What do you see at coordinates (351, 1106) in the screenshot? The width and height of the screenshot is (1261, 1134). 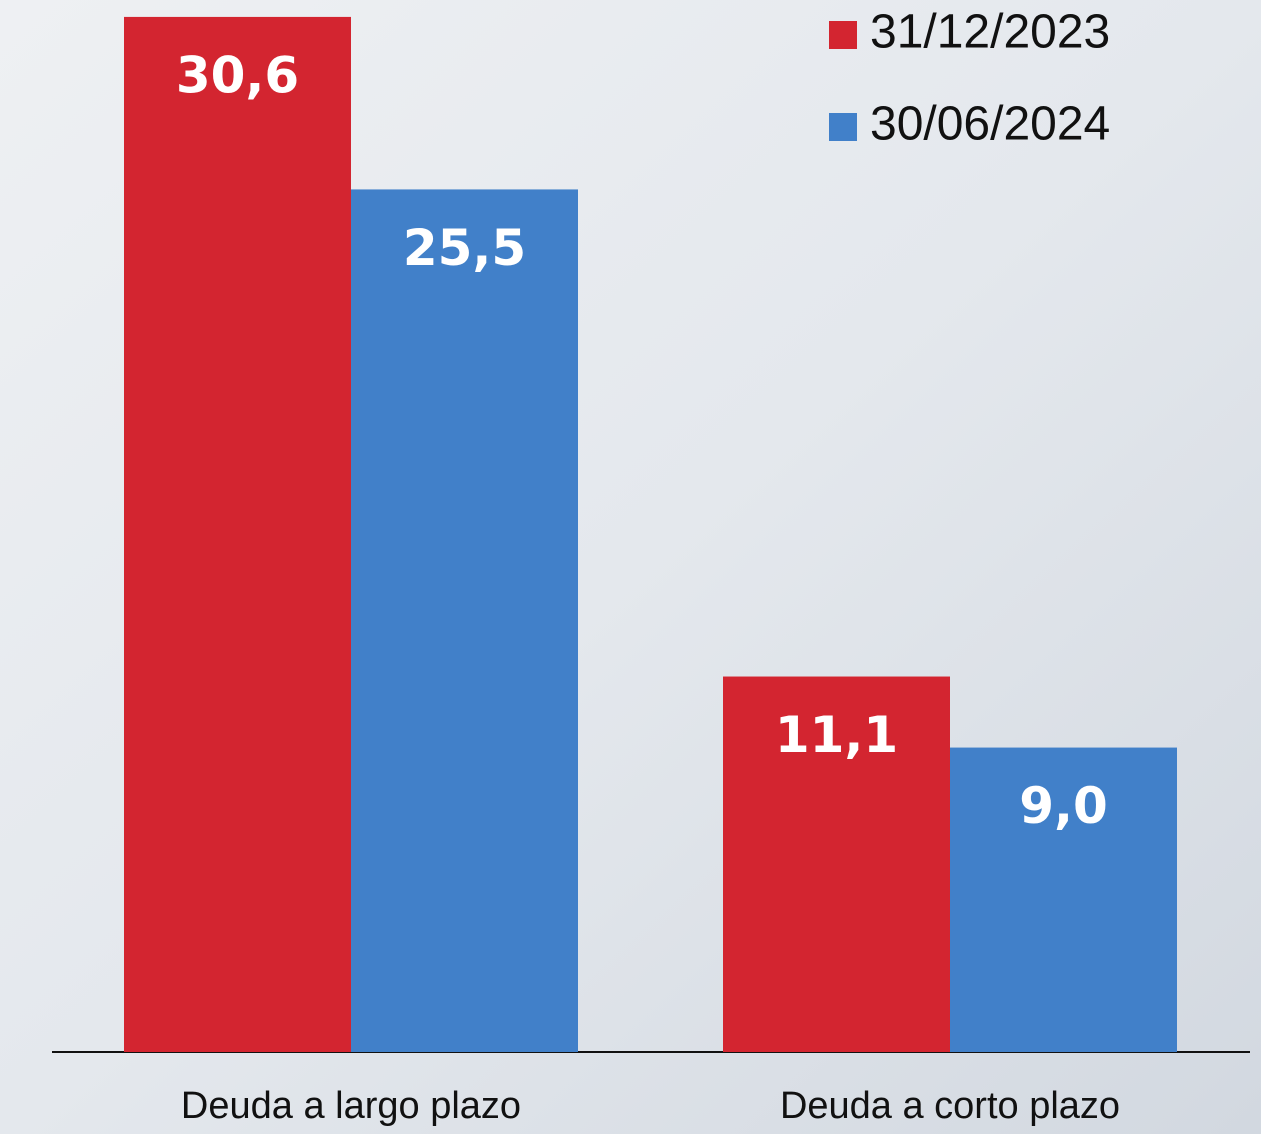 I see `x-tick-label: Deuda a largo plazo` at bounding box center [351, 1106].